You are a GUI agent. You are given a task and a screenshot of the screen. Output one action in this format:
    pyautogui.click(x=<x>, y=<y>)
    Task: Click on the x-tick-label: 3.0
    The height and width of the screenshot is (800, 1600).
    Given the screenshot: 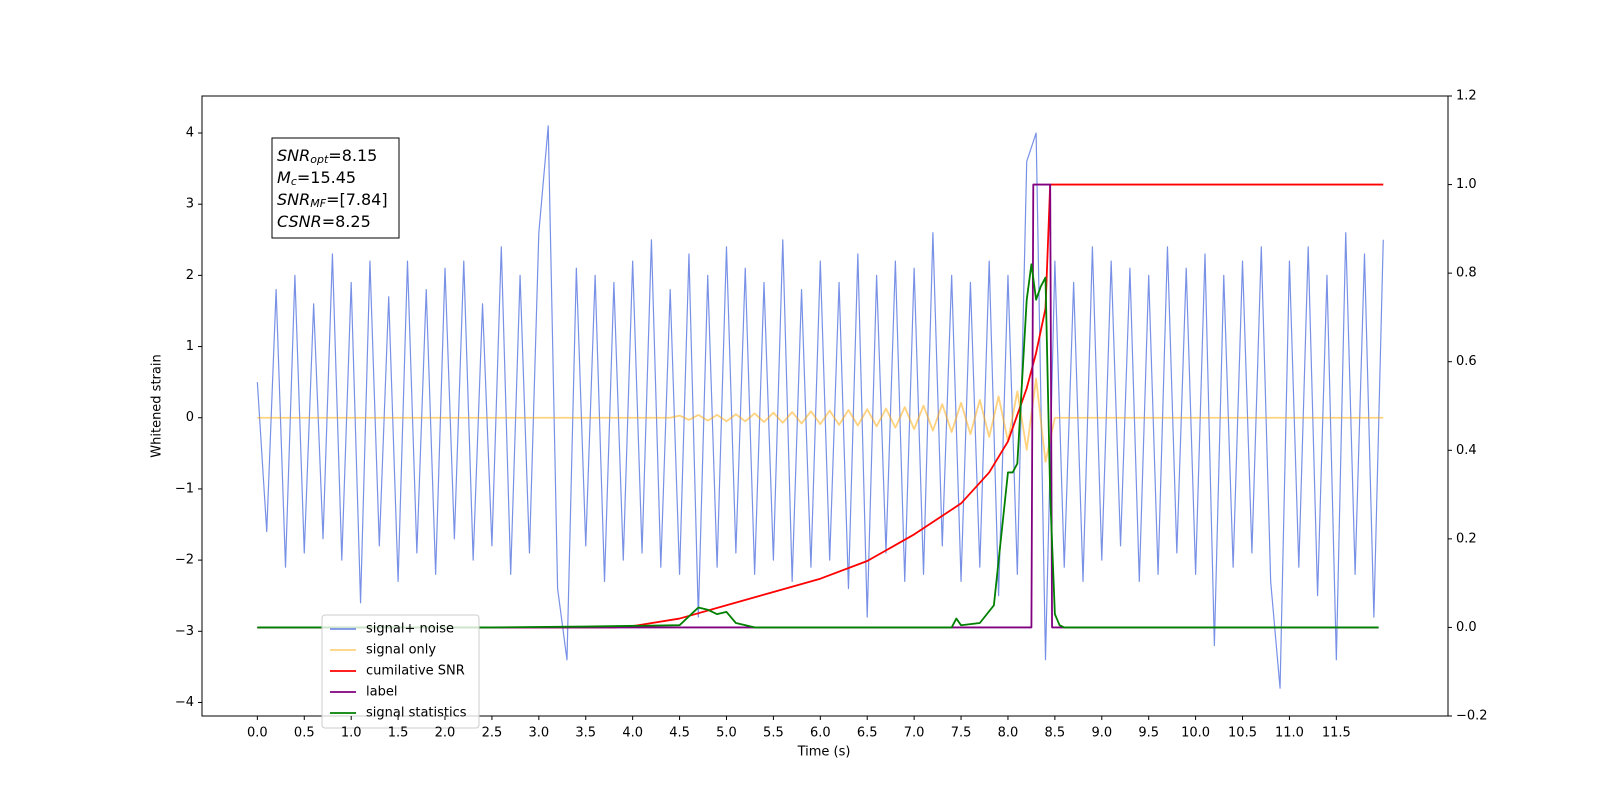 What is the action you would take?
    pyautogui.click(x=538, y=733)
    